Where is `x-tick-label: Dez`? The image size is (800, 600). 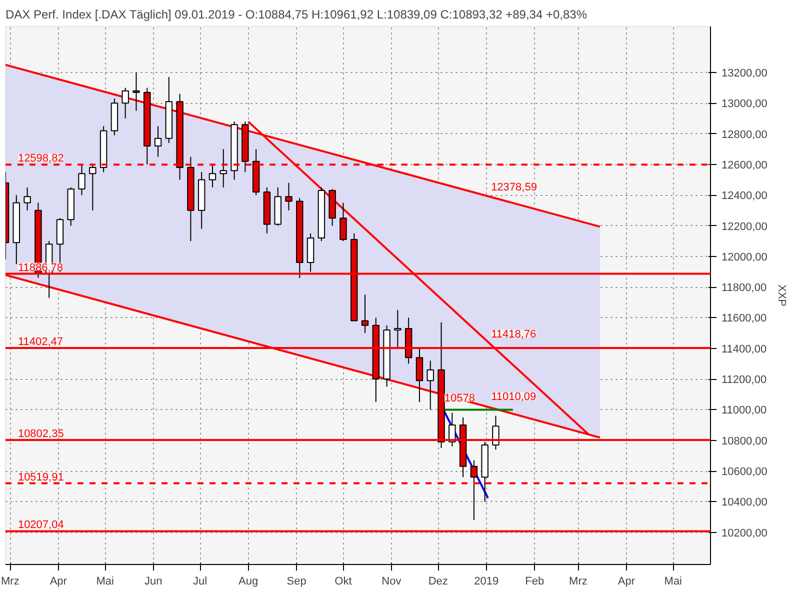 x-tick-label: Dez is located at coordinates (438, 582).